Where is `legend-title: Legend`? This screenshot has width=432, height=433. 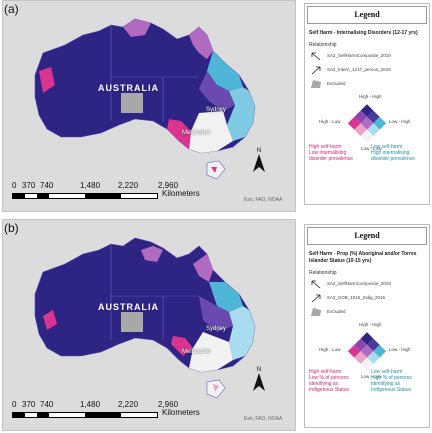
legend-title: Legend is located at coordinates (367, 15).